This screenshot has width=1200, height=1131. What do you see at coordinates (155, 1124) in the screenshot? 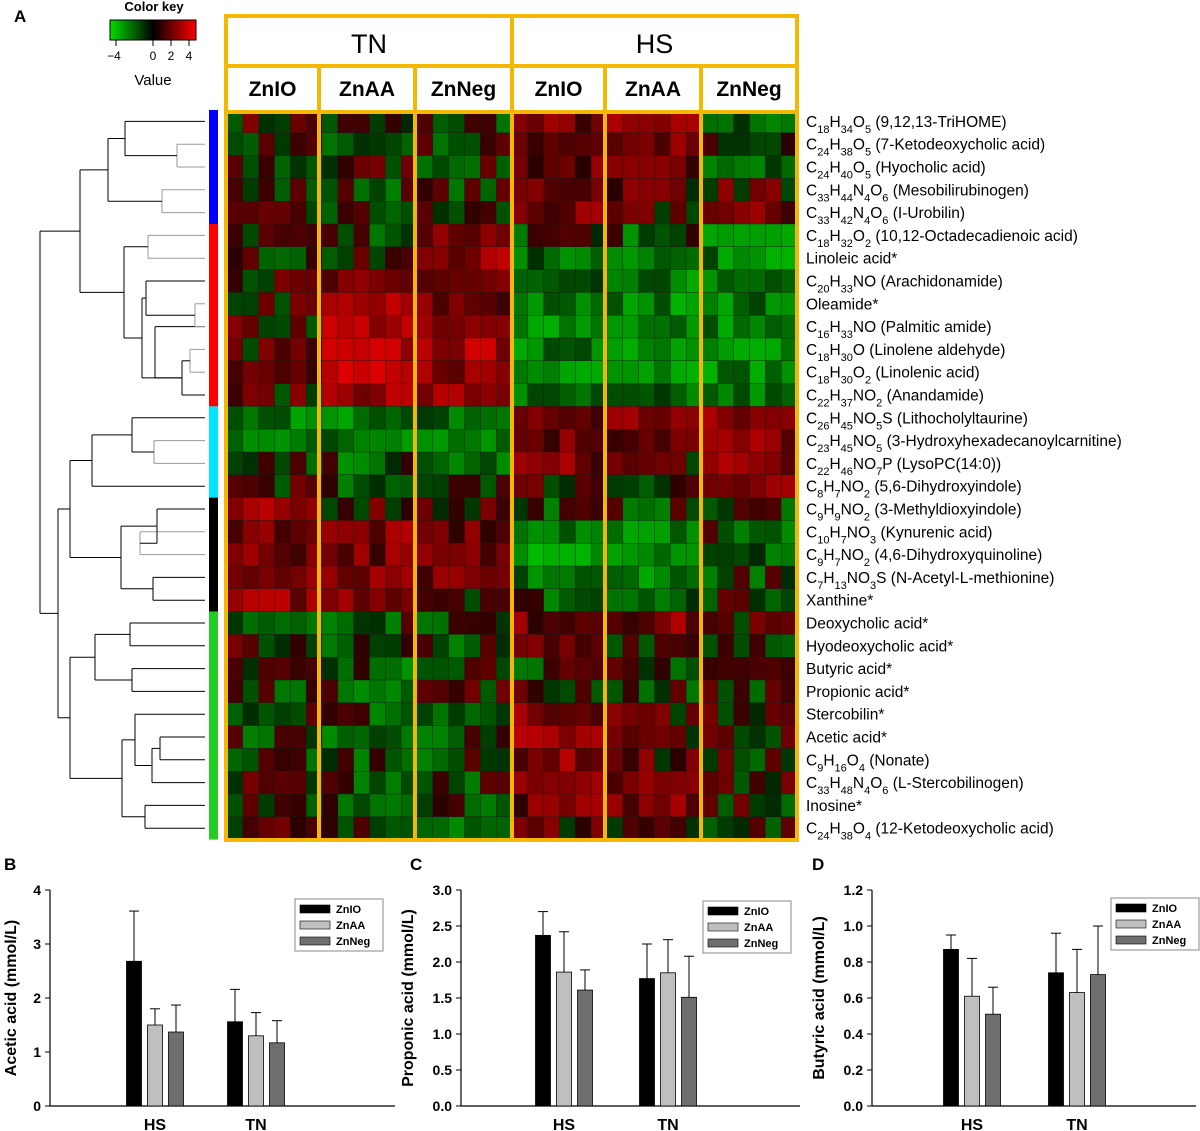
I see `x-tick-label: HS` at bounding box center [155, 1124].